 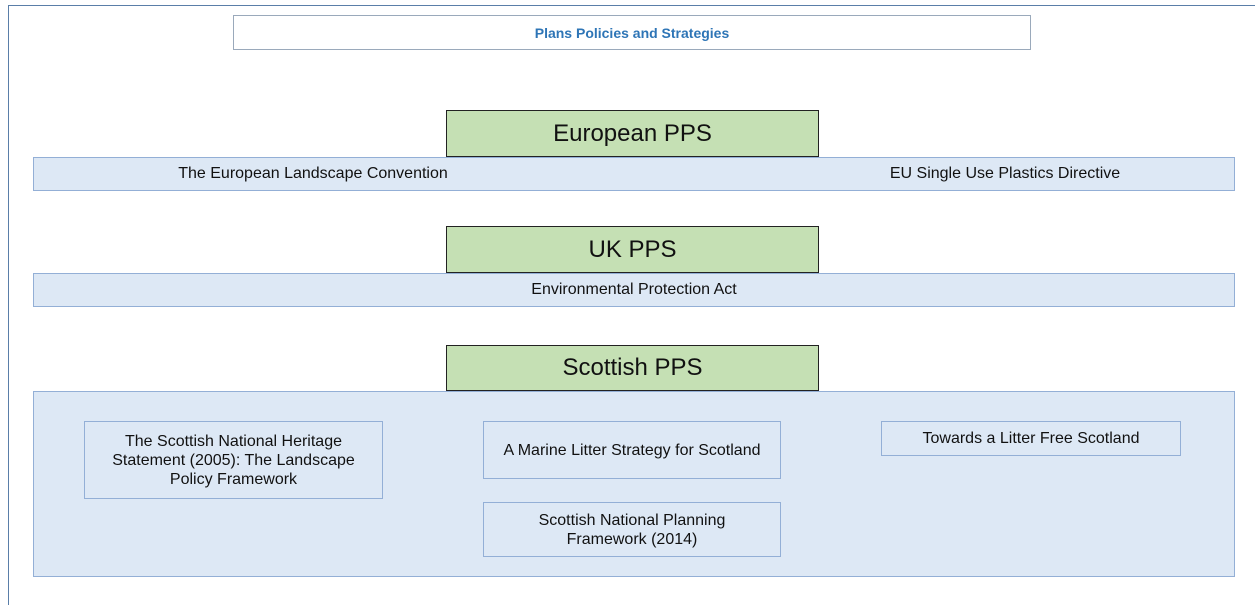 What do you see at coordinates (632, 368) in the screenshot?
I see `level-heading: Scottish PPS` at bounding box center [632, 368].